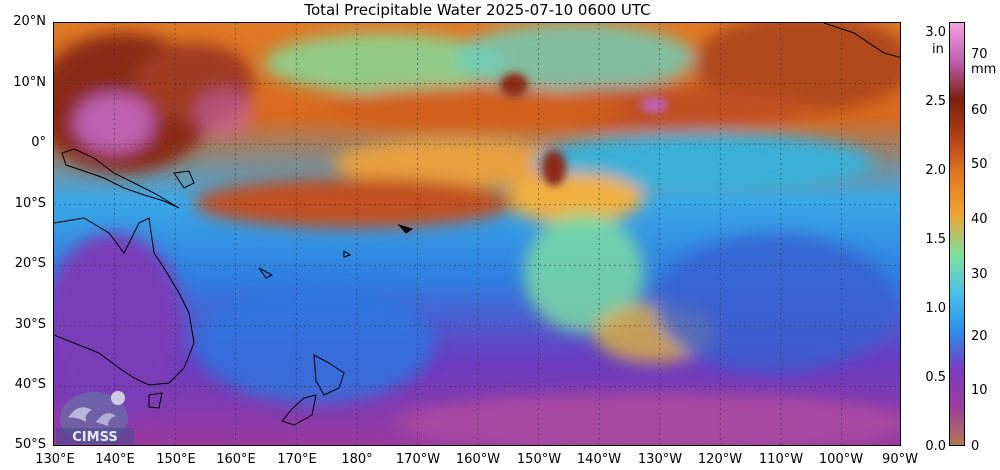  What do you see at coordinates (979, 164) in the screenshot?
I see `colorbar-mm-tick: 50` at bounding box center [979, 164].